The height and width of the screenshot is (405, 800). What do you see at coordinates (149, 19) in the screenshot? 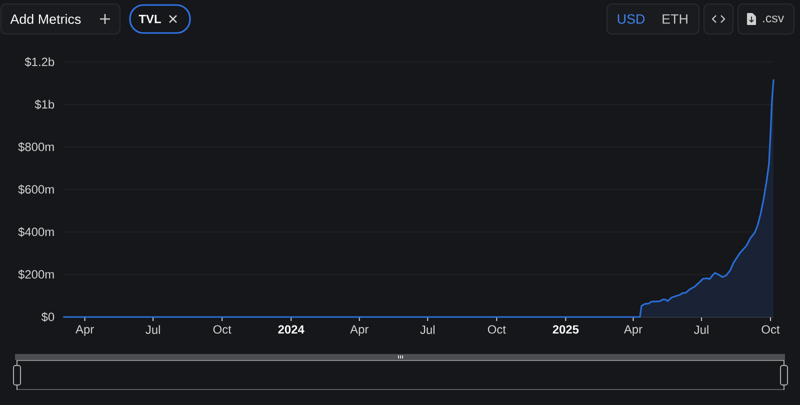
I see `text: TVL` at bounding box center [149, 19].